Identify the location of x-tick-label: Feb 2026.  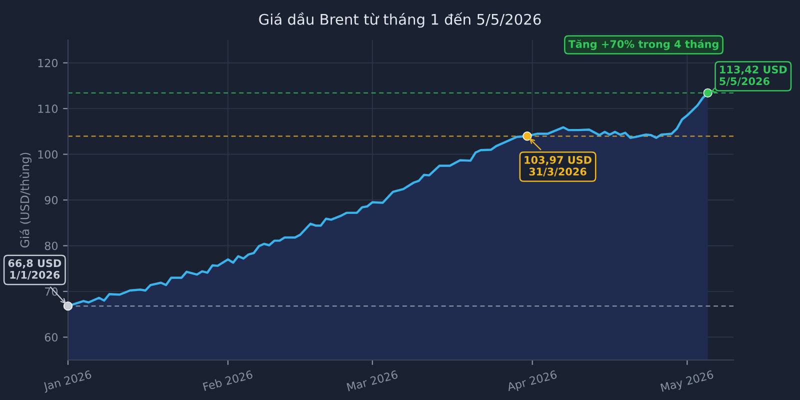
(227, 381).